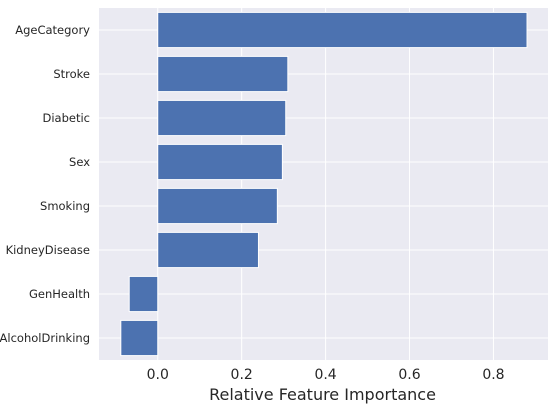 The image size is (554, 410). I want to click on y-tick-label: Smoking, so click(65, 206).